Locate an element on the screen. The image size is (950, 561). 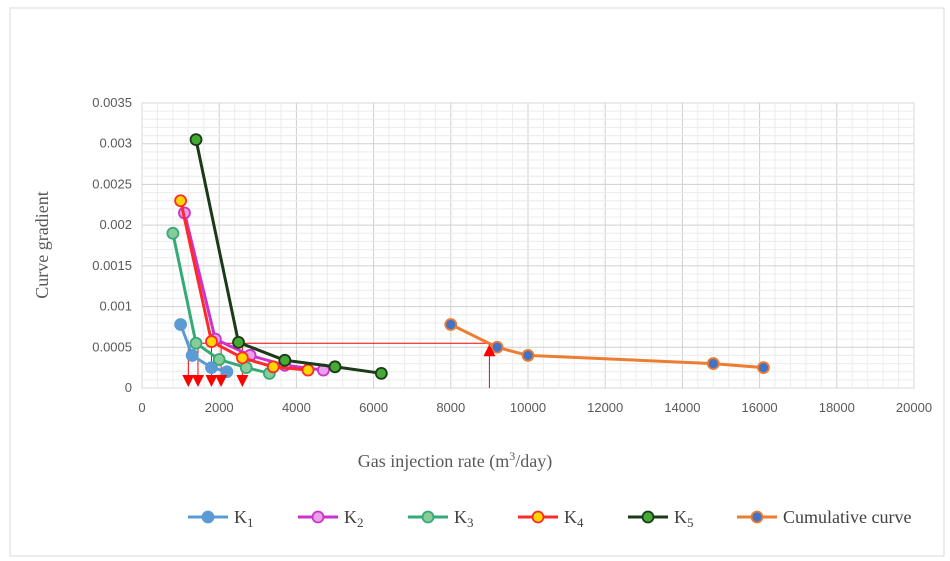
legend-item: Cumulative curve is located at coordinates (824, 517).